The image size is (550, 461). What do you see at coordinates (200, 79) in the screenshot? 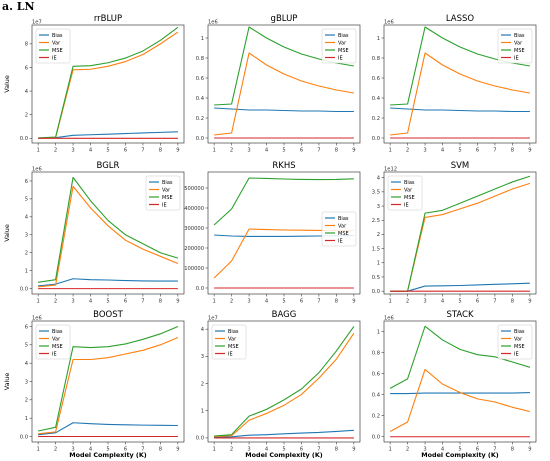
I see `y-tick-label: 0.6` at bounding box center [200, 79].